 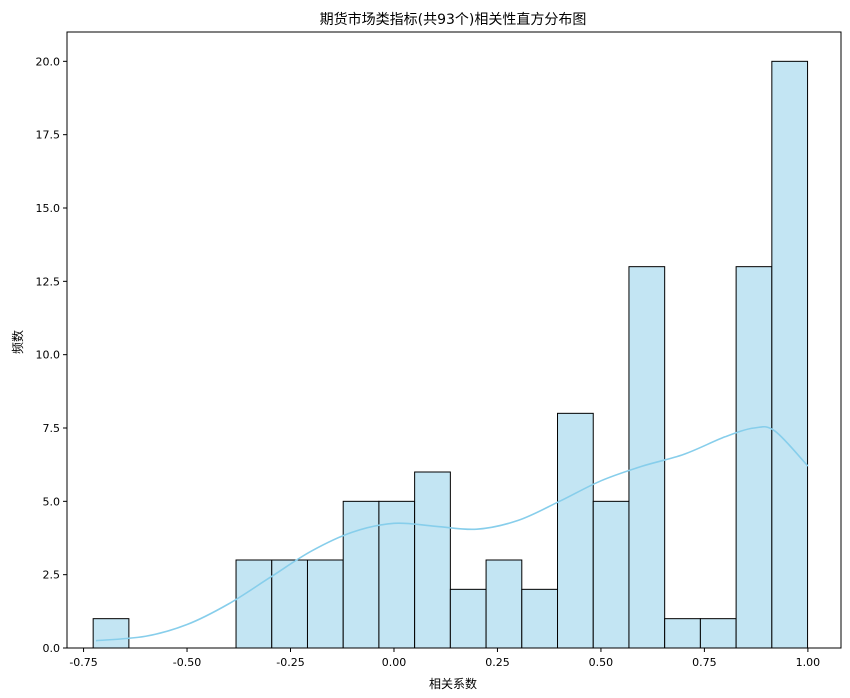 What do you see at coordinates (187, 662) in the screenshot?
I see `x-tick-label: -0.50` at bounding box center [187, 662].